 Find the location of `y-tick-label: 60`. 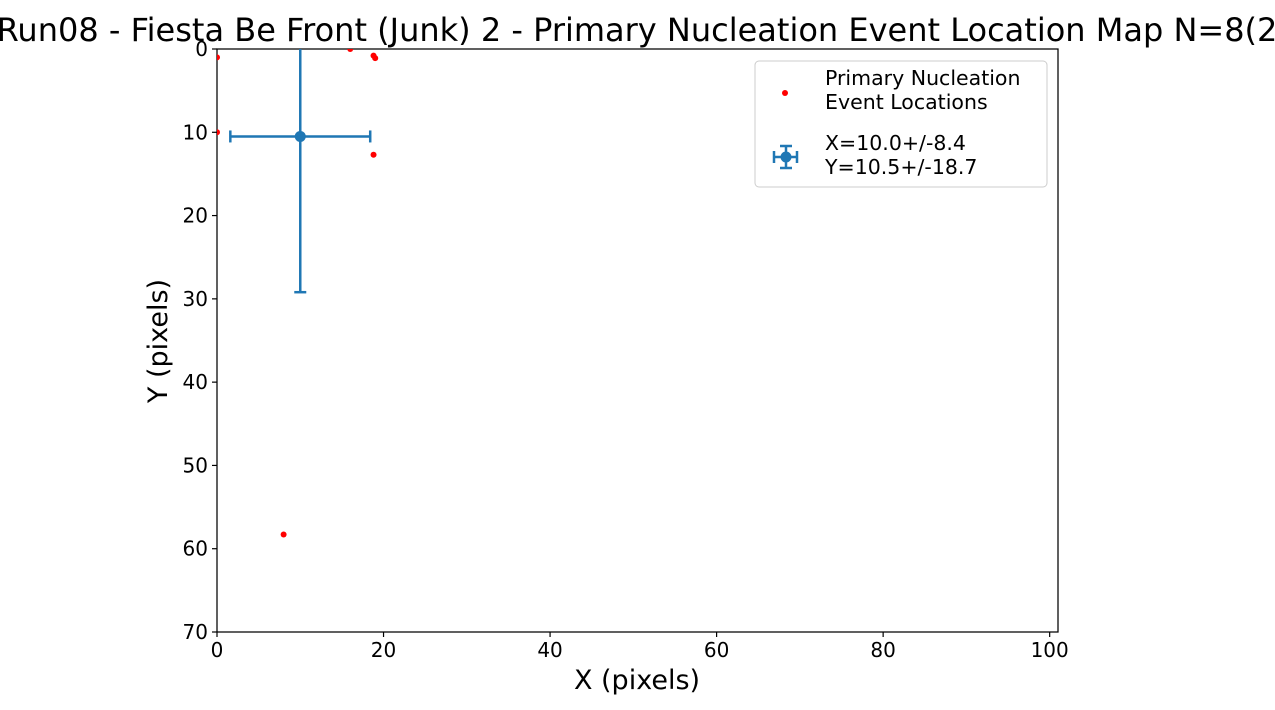

y-tick-label: 60 is located at coordinates (195, 549).